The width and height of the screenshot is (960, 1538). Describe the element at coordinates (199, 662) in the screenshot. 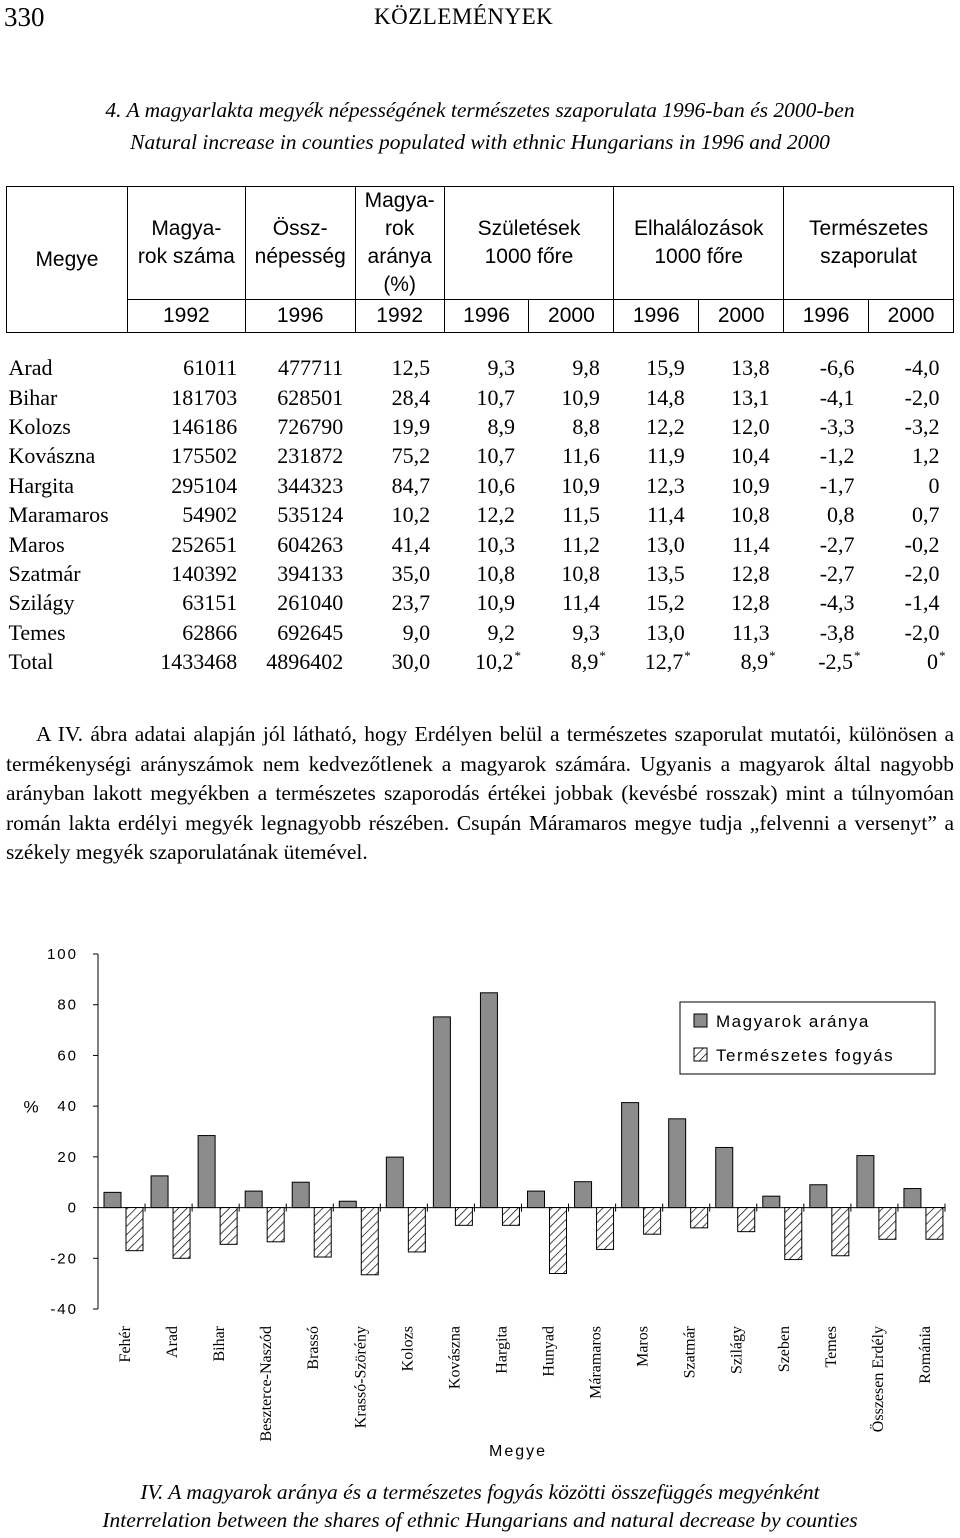

I see `table-cell: 1433468` at that location.